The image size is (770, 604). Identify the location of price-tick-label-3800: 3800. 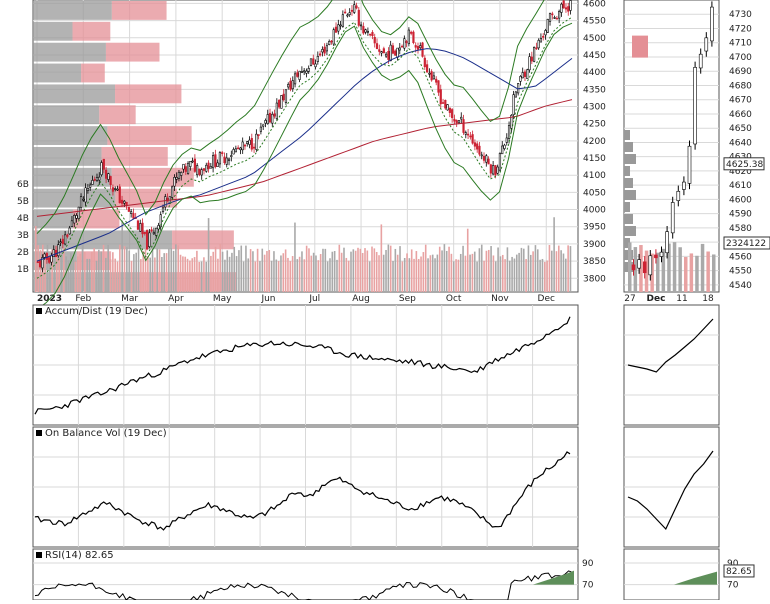
(594, 279).